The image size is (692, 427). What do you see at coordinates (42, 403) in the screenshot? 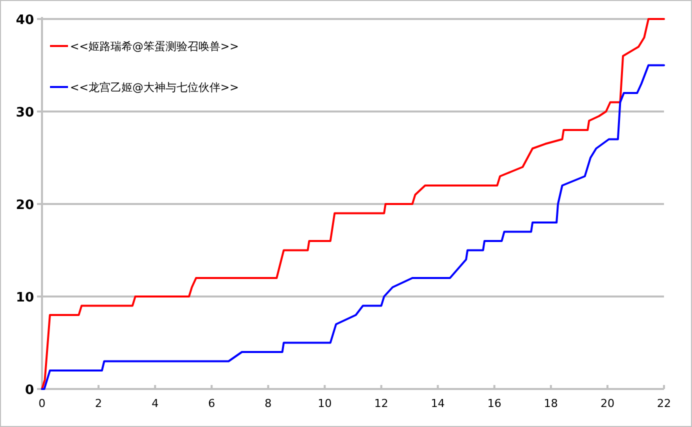
I see `x-tick-label: 0` at bounding box center [42, 403].